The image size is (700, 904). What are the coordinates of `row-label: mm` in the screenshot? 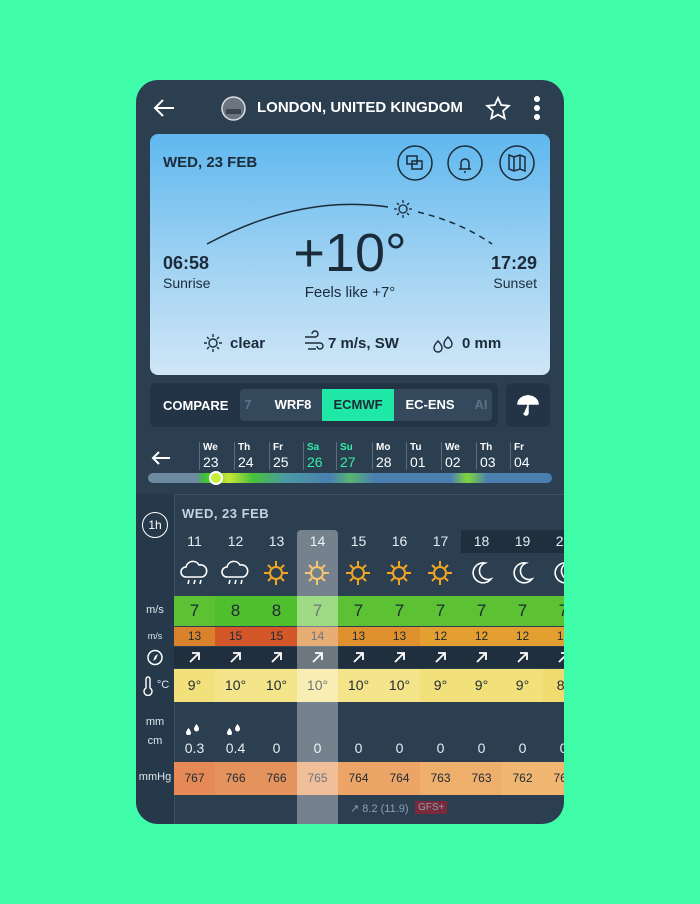 It's located at (155, 722).